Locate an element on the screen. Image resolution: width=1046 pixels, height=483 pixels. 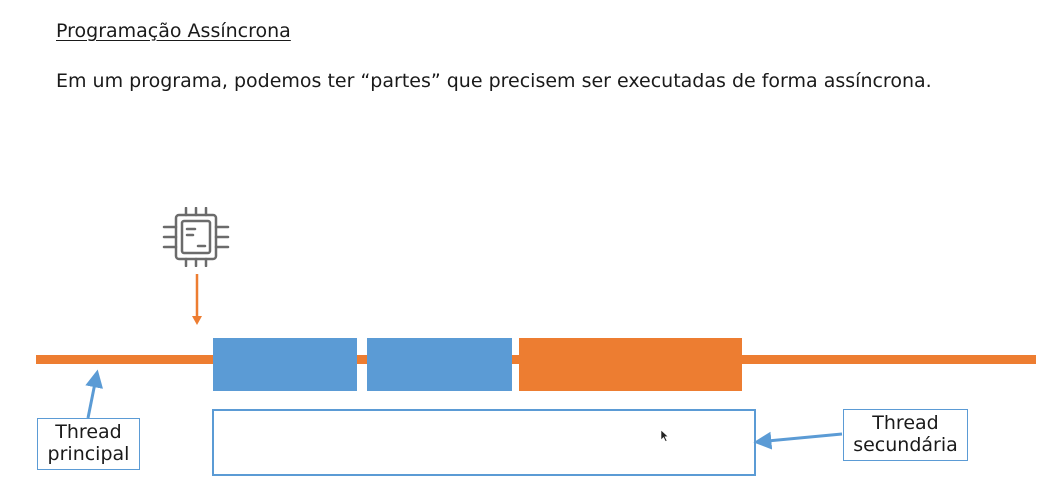
secondary-thread-connector is located at coordinates (798, 440).